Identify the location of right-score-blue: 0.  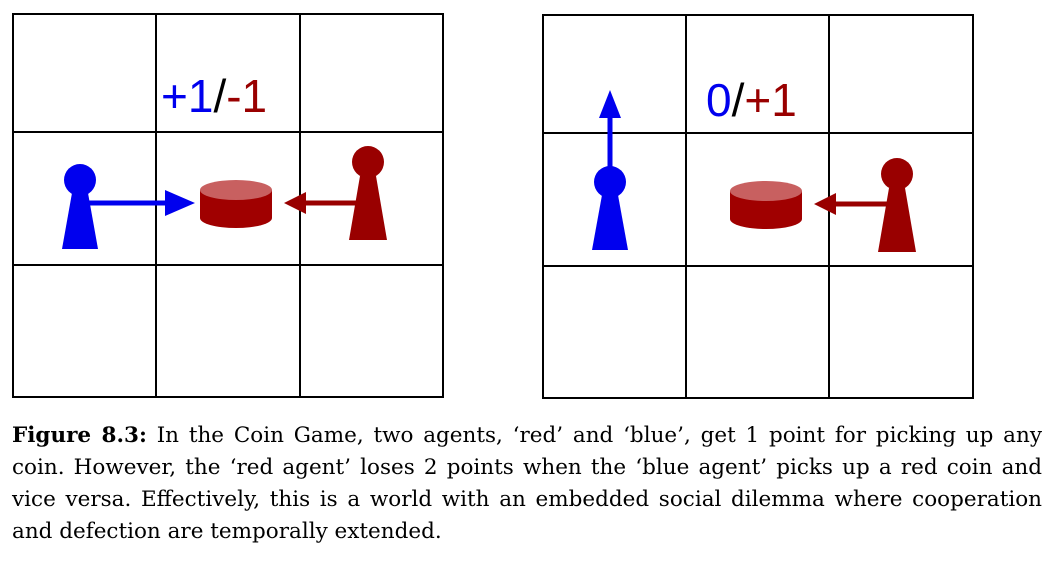
(719, 100).